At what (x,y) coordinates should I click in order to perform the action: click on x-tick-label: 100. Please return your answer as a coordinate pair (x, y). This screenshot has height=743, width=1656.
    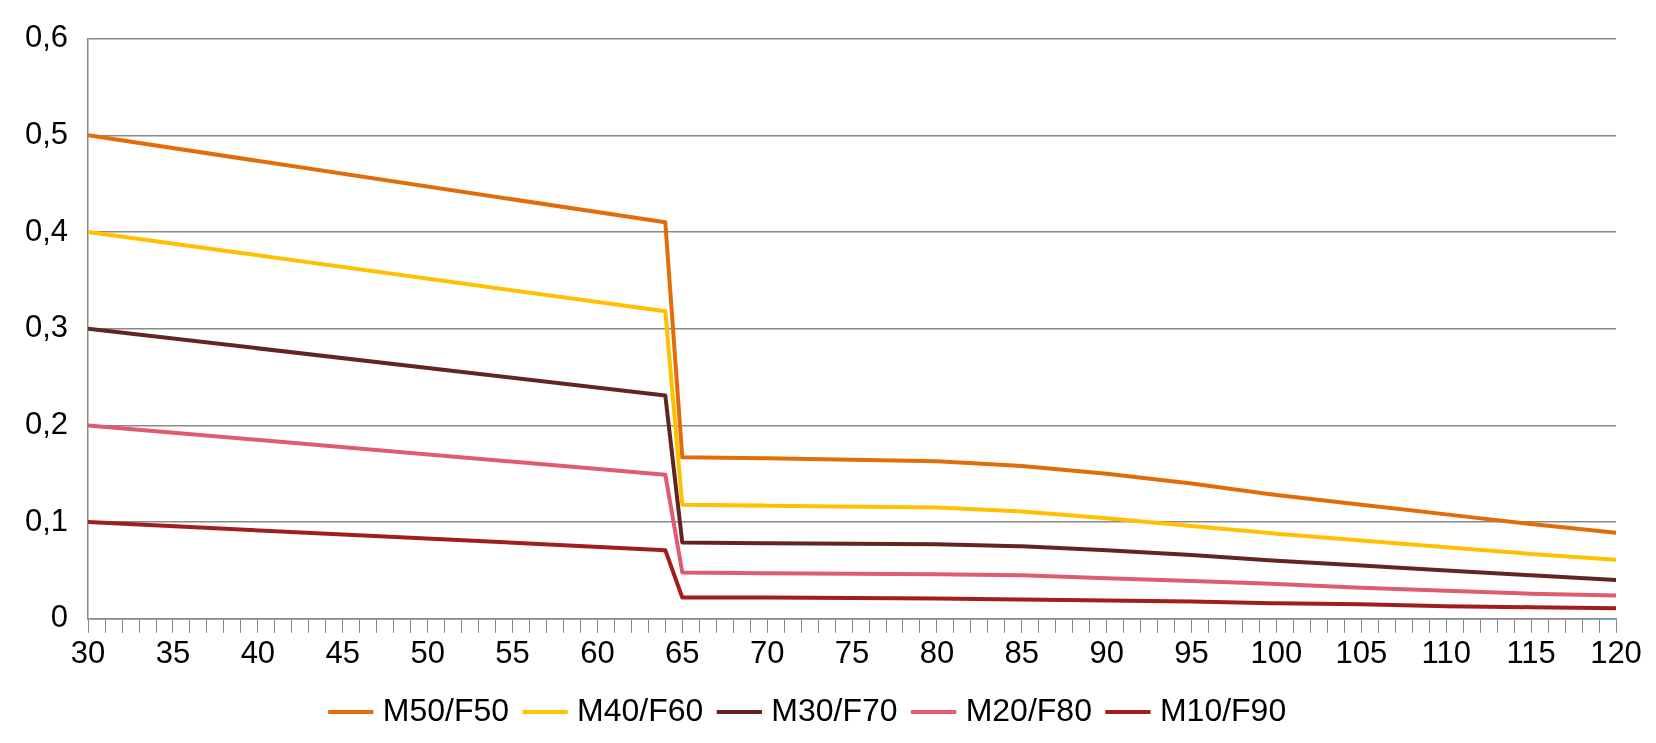
    Looking at the image, I should click on (1276, 652).